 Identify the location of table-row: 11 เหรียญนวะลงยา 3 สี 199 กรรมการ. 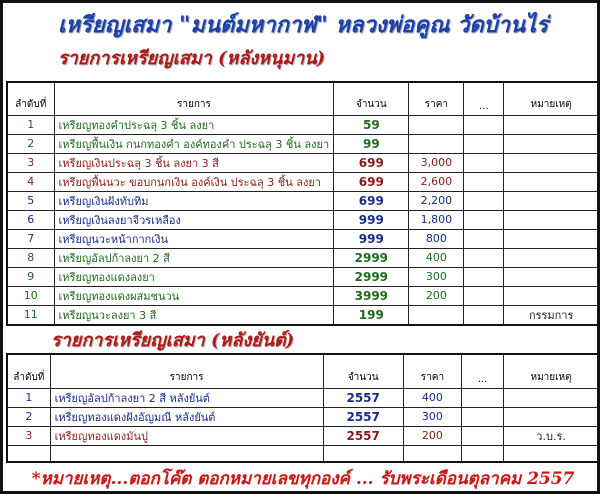
(303, 314).